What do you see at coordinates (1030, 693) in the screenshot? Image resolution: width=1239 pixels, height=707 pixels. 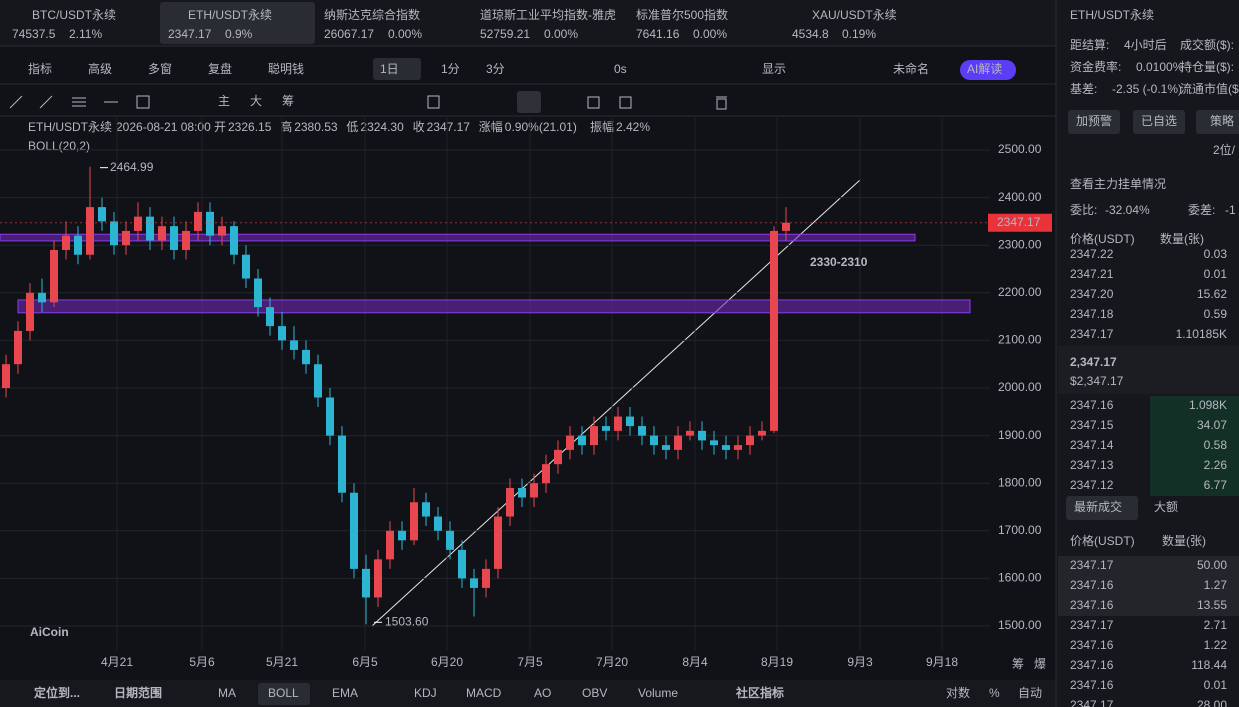 I see `bottom-item: 自动` at bounding box center [1030, 693].